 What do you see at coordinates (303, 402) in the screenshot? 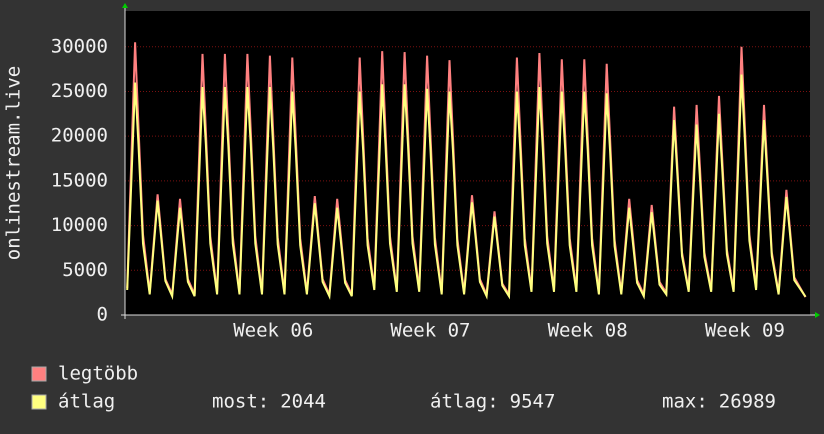
I see `stat-value: 2044` at bounding box center [303, 402].